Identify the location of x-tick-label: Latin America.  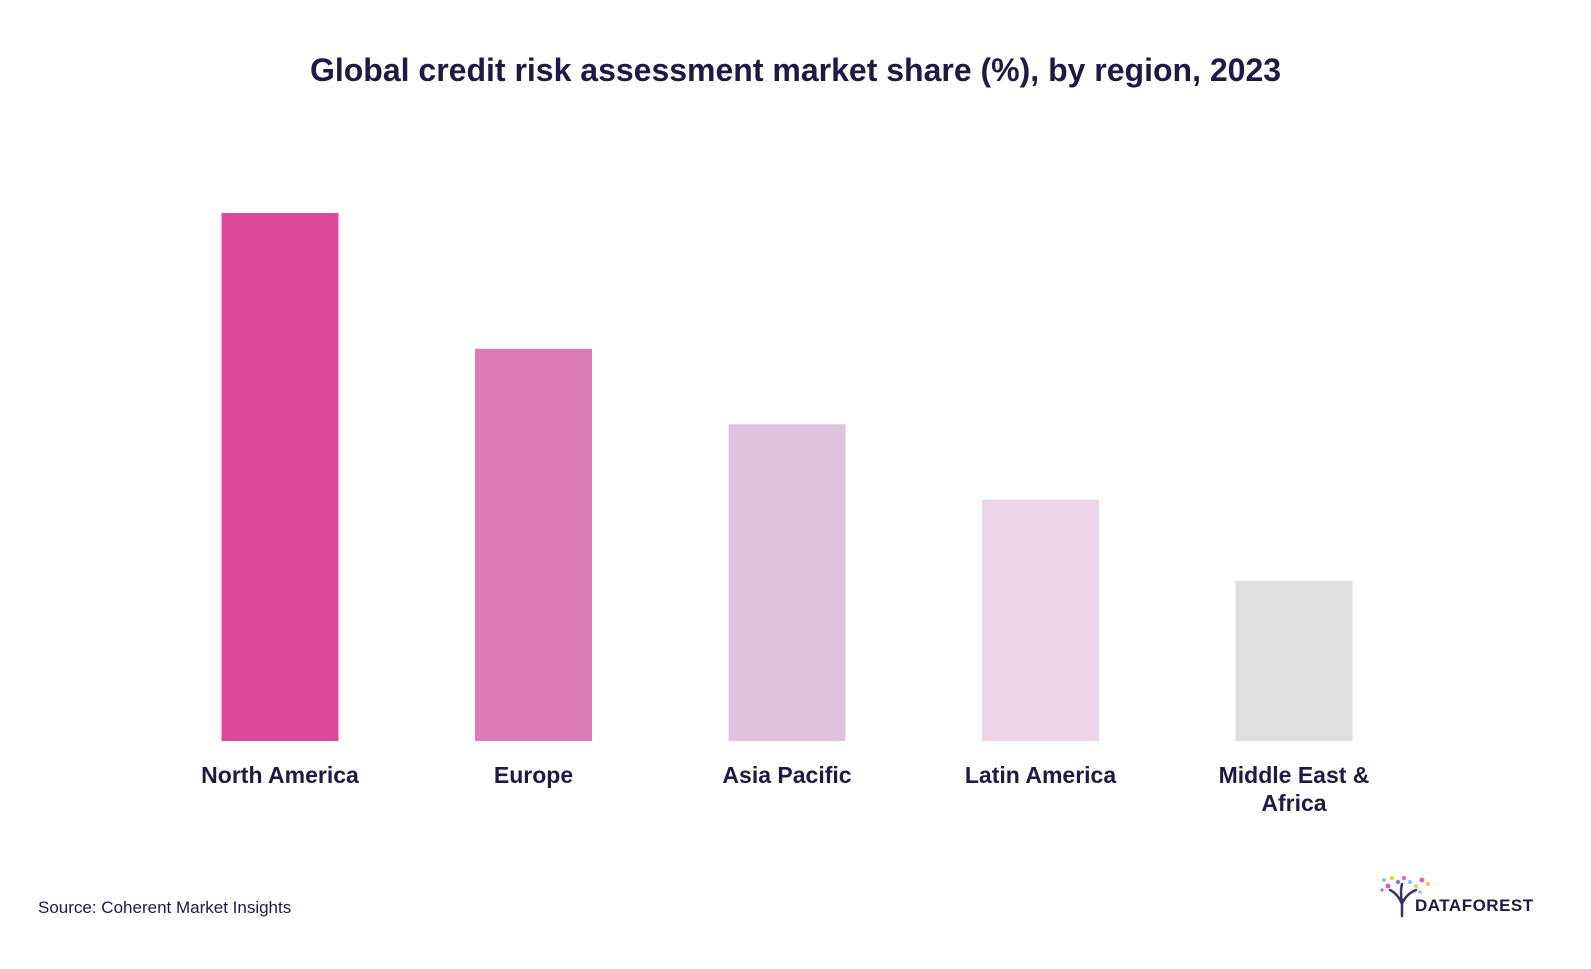
(1040, 775).